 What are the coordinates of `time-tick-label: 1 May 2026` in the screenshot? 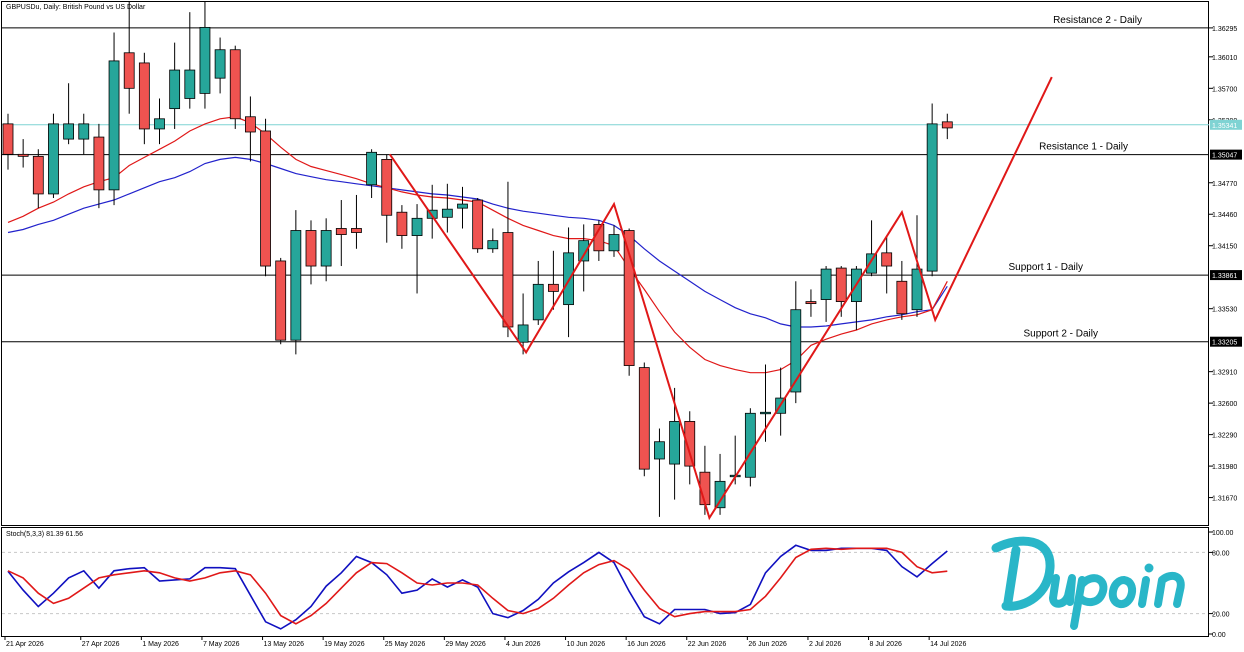 It's located at (160, 644).